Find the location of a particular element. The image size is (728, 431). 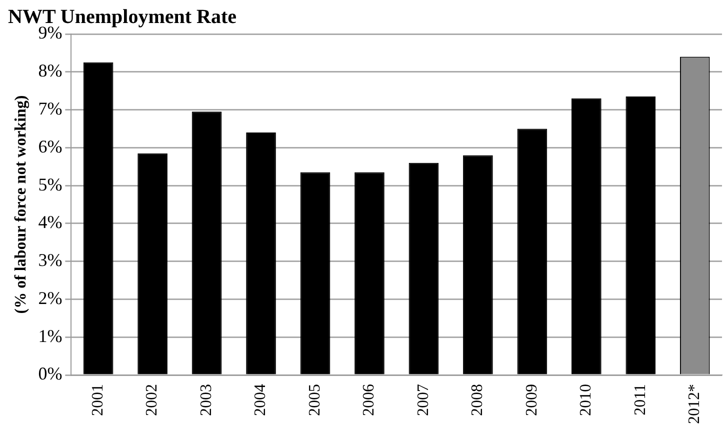

x-tick-label: 2008 is located at coordinates (477, 400).